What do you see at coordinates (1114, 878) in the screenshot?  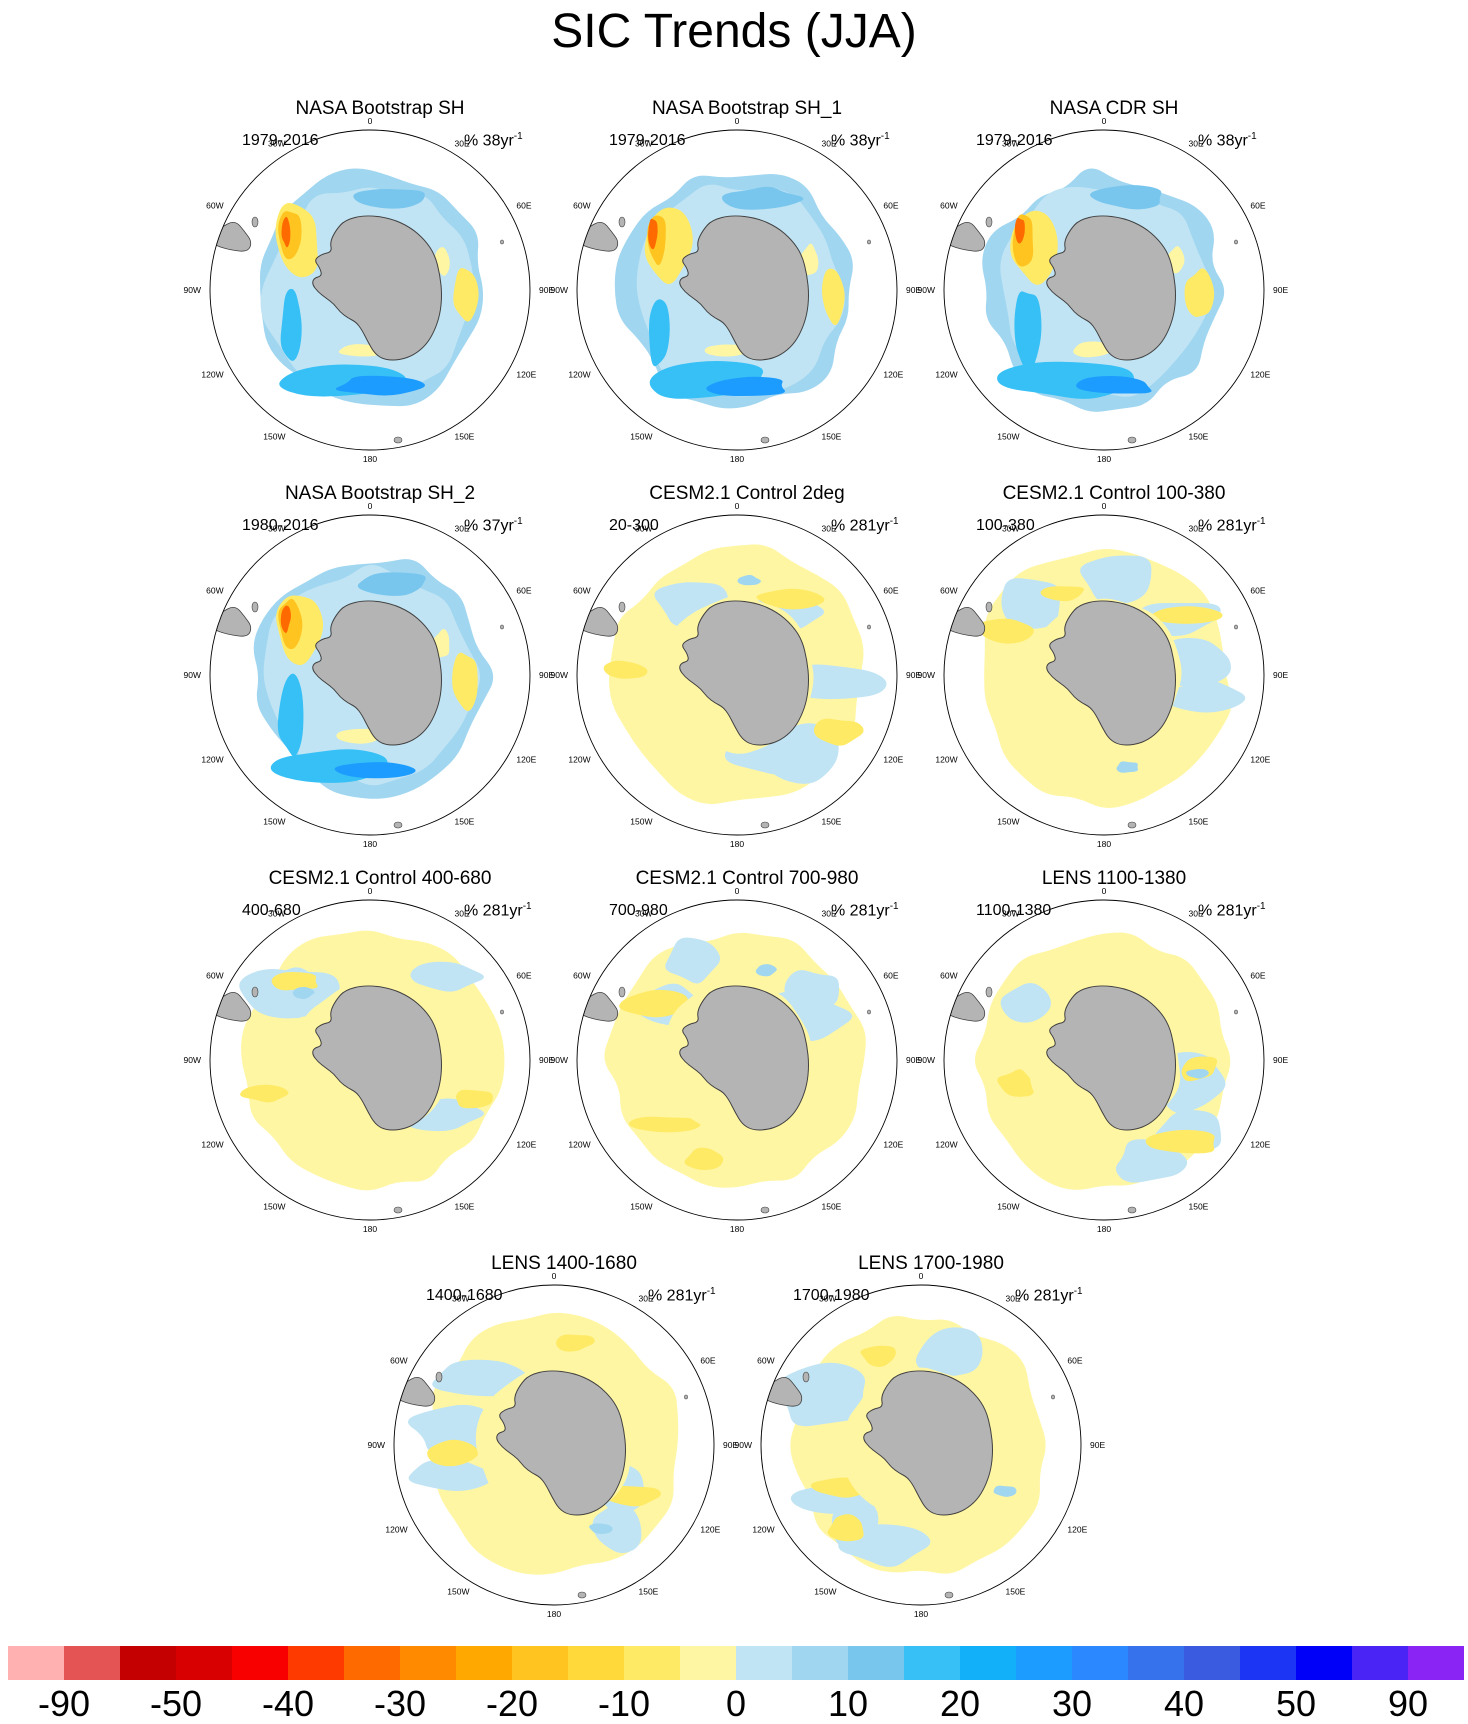 I see `panel-title: LENS 1100-1380` at bounding box center [1114, 878].